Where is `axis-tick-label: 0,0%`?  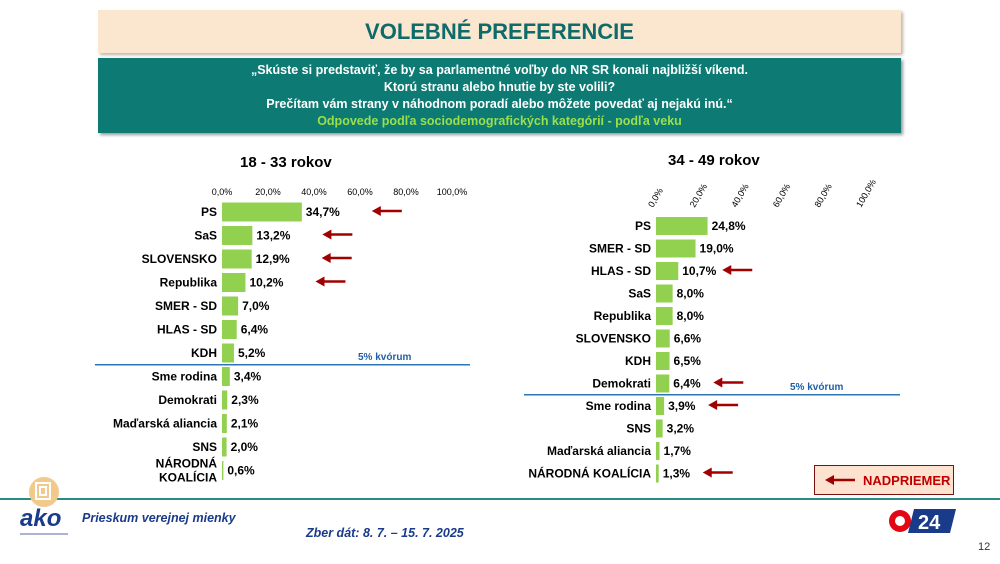 axis-tick-label: 0,0% is located at coordinates (222, 192).